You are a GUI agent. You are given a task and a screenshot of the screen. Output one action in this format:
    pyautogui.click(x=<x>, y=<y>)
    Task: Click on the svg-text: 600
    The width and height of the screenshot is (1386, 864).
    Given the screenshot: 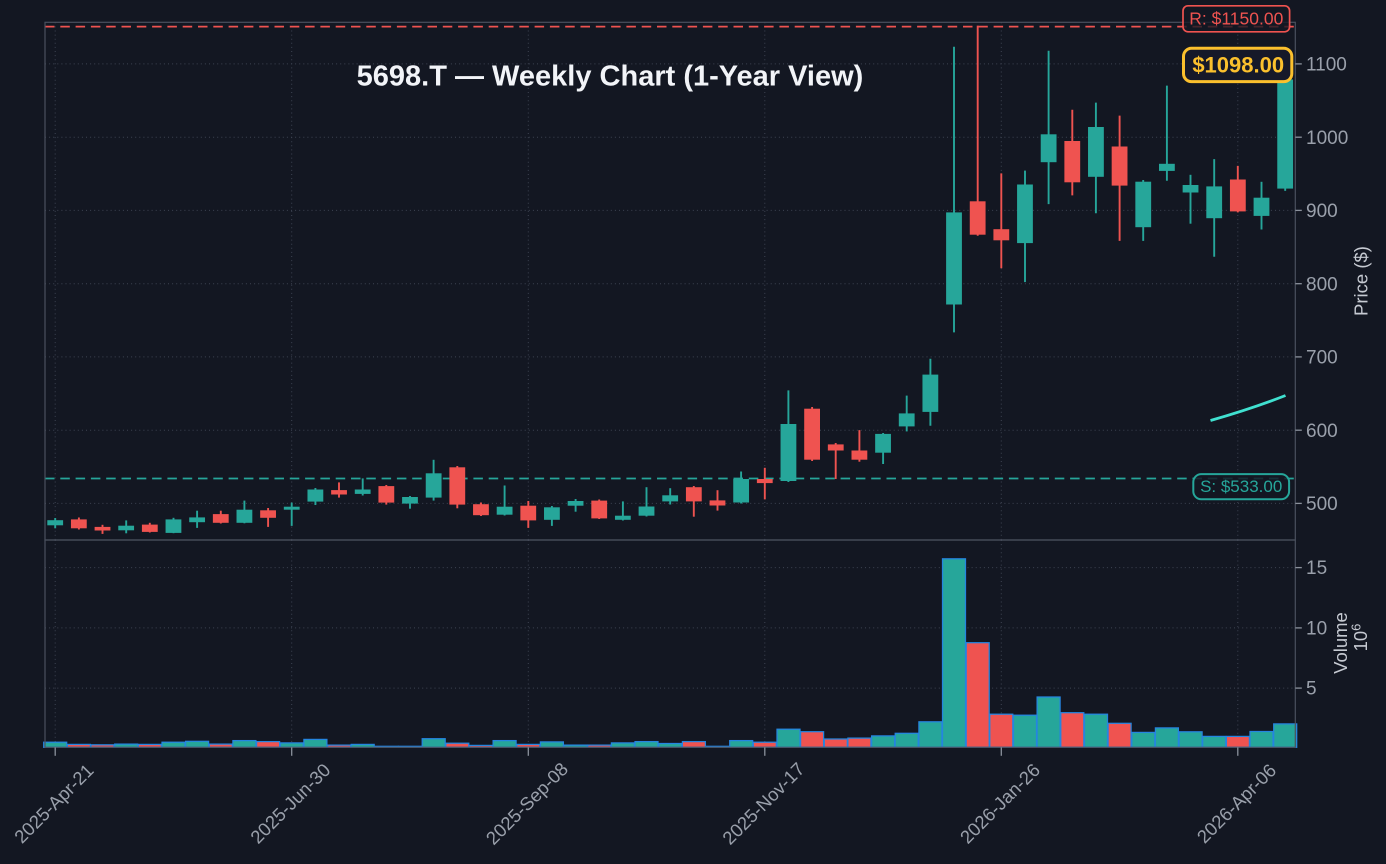 What is the action you would take?
    pyautogui.click(x=1322, y=431)
    